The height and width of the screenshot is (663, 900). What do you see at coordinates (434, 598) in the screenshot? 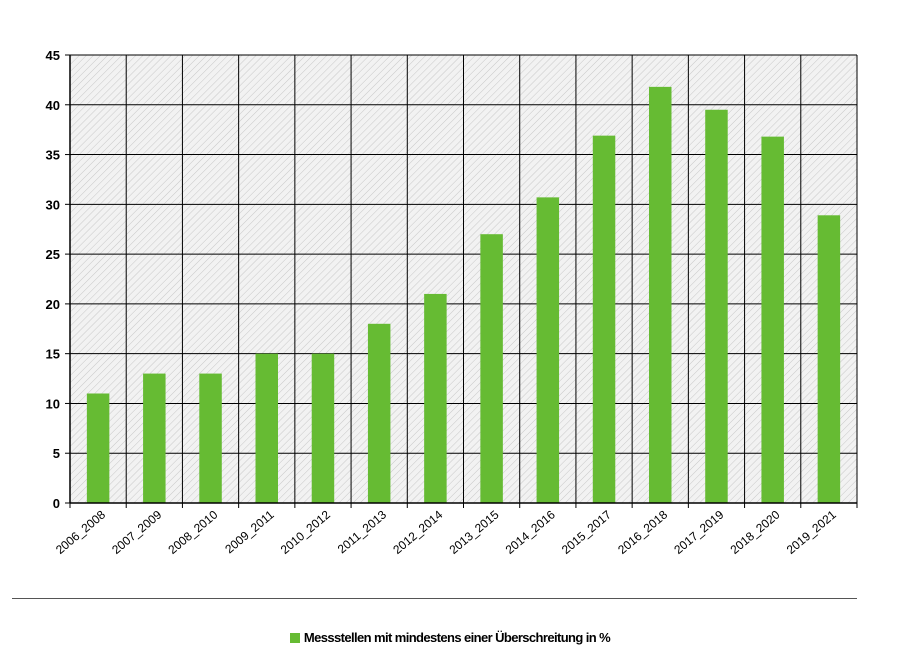
I see `legend-separator` at bounding box center [434, 598].